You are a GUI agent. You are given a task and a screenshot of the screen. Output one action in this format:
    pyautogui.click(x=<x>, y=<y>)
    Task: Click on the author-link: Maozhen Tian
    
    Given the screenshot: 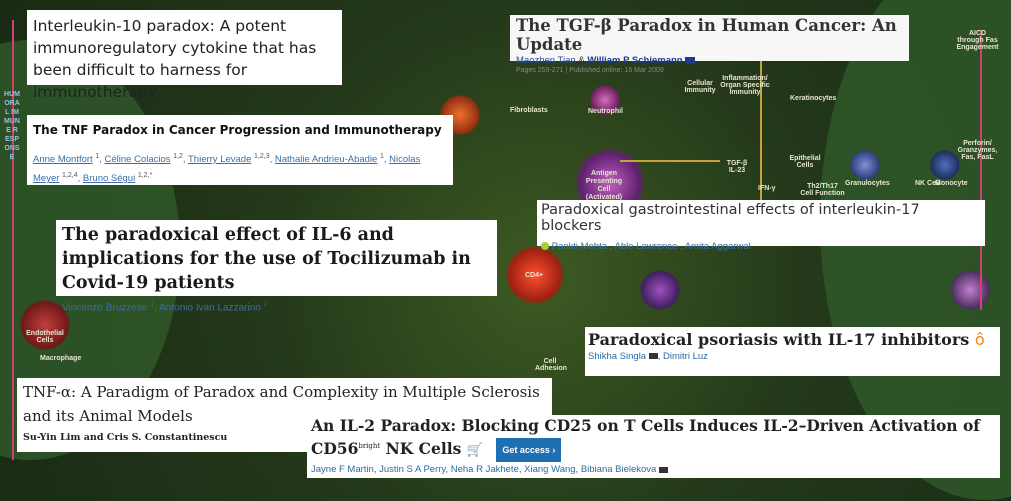 What is the action you would take?
    pyautogui.click(x=546, y=60)
    